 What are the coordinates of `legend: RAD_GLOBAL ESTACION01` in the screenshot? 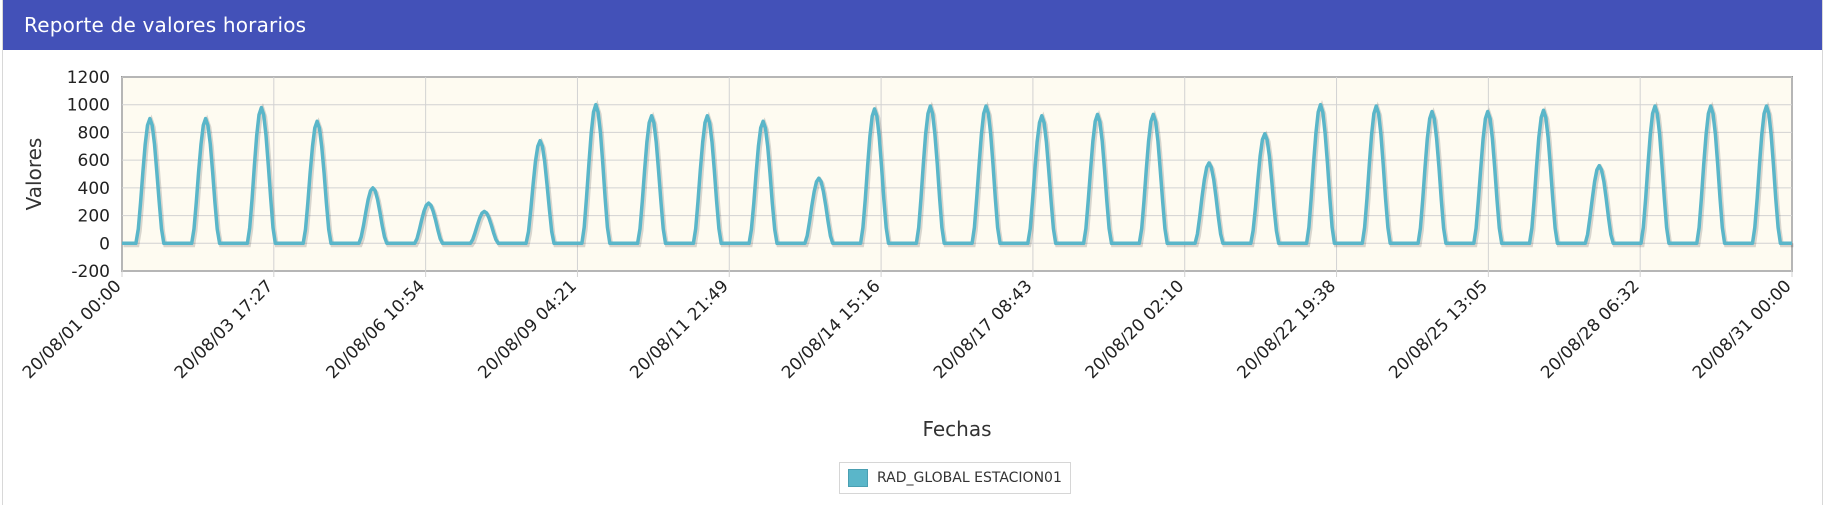 It's located at (955, 478).